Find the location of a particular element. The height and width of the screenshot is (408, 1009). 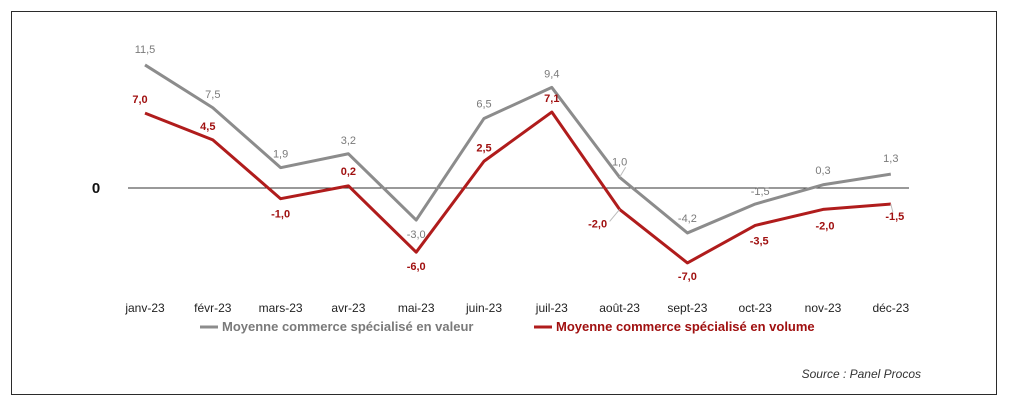

legend-label-volume: Moyenne commerce spécialisé en volume is located at coordinates (685, 326).